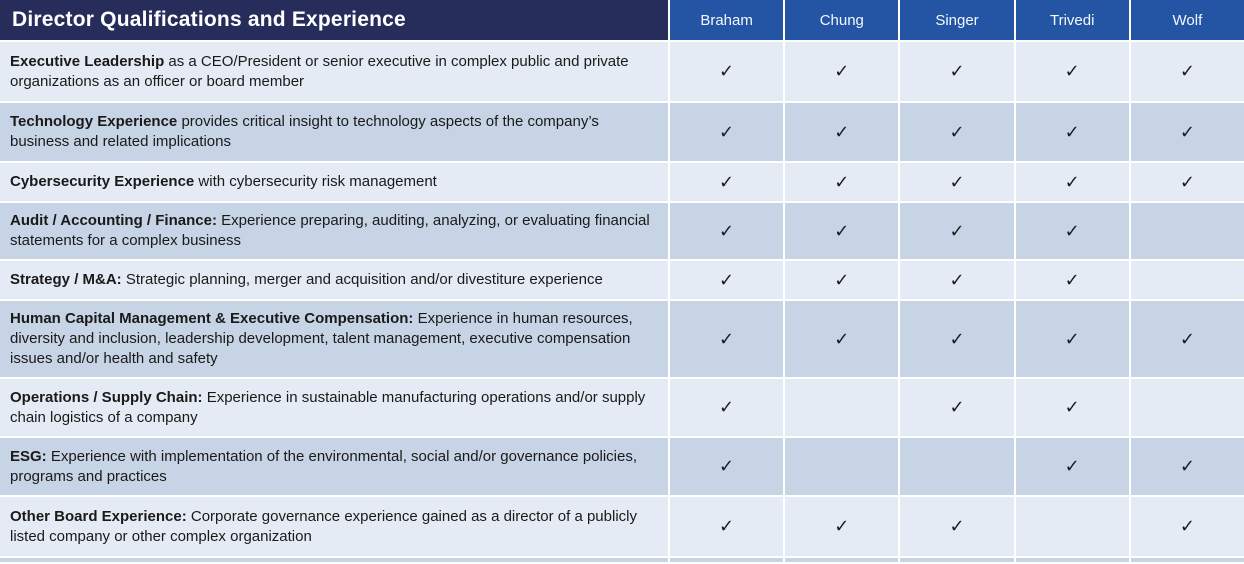 Image resolution: width=1244 pixels, height=564 pixels. What do you see at coordinates (94, 122) in the screenshot?
I see `qualification-title: Technology Experience` at bounding box center [94, 122].